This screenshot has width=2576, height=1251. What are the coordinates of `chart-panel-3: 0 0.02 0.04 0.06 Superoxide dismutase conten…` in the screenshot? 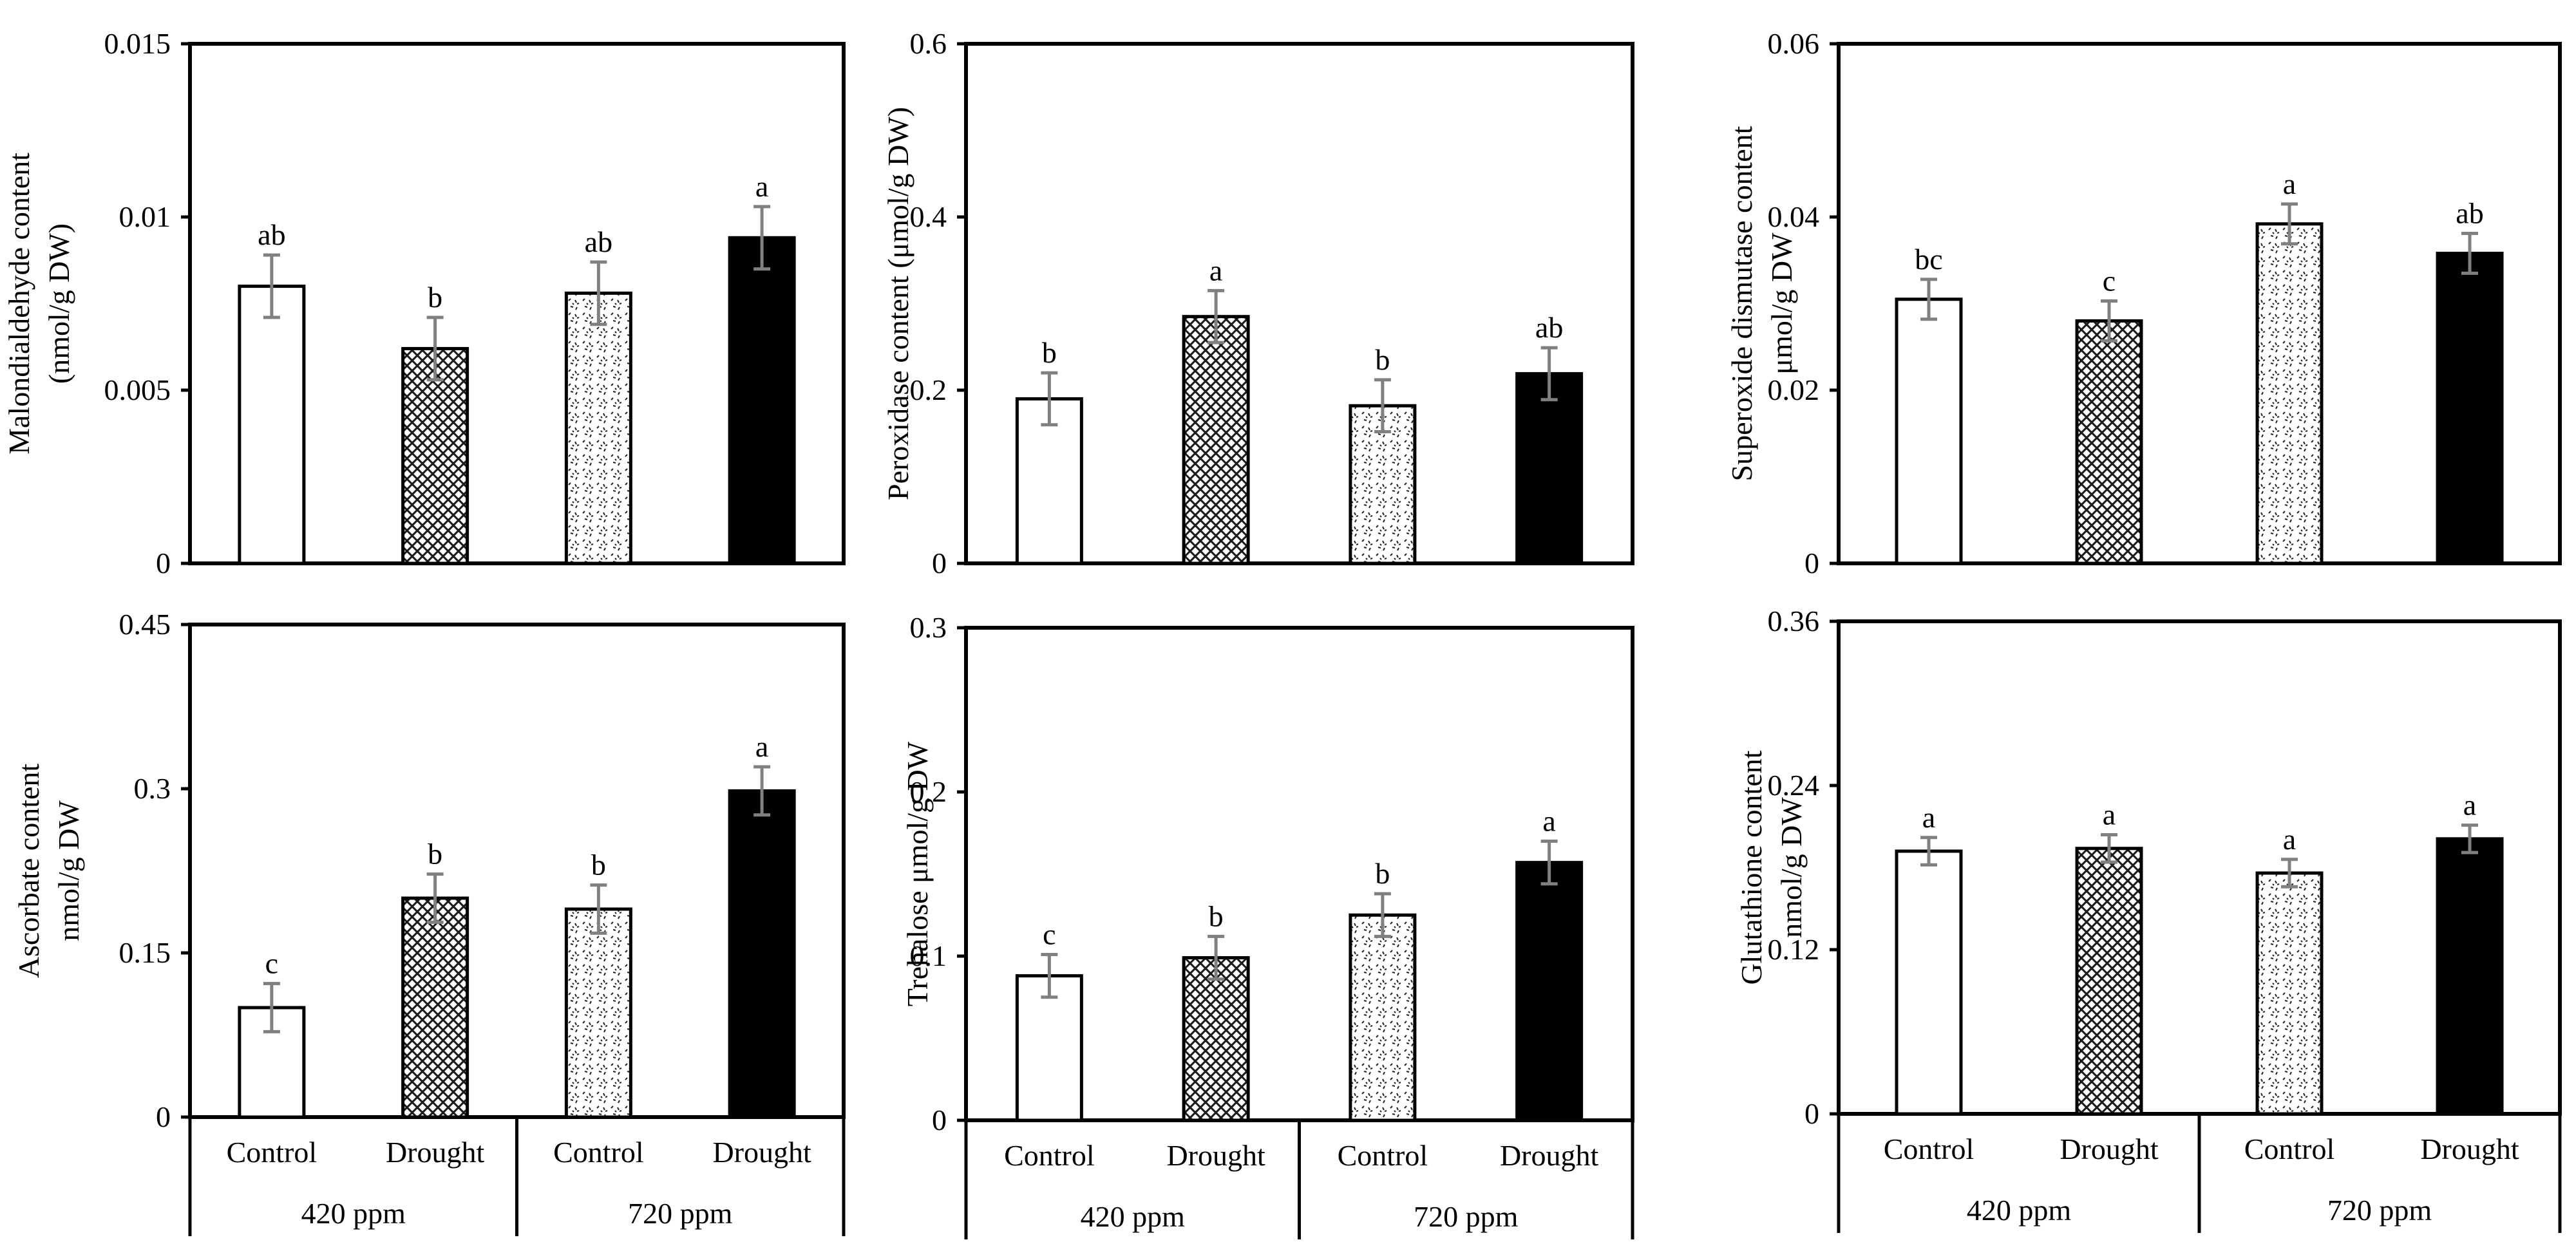 It's located at (2143, 303).